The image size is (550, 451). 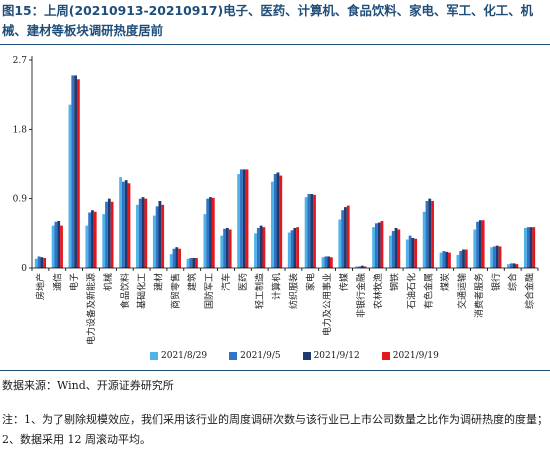 What do you see at coordinates (275, 221) in the screenshot?
I see `bar-2-计算机` at bounding box center [275, 221].